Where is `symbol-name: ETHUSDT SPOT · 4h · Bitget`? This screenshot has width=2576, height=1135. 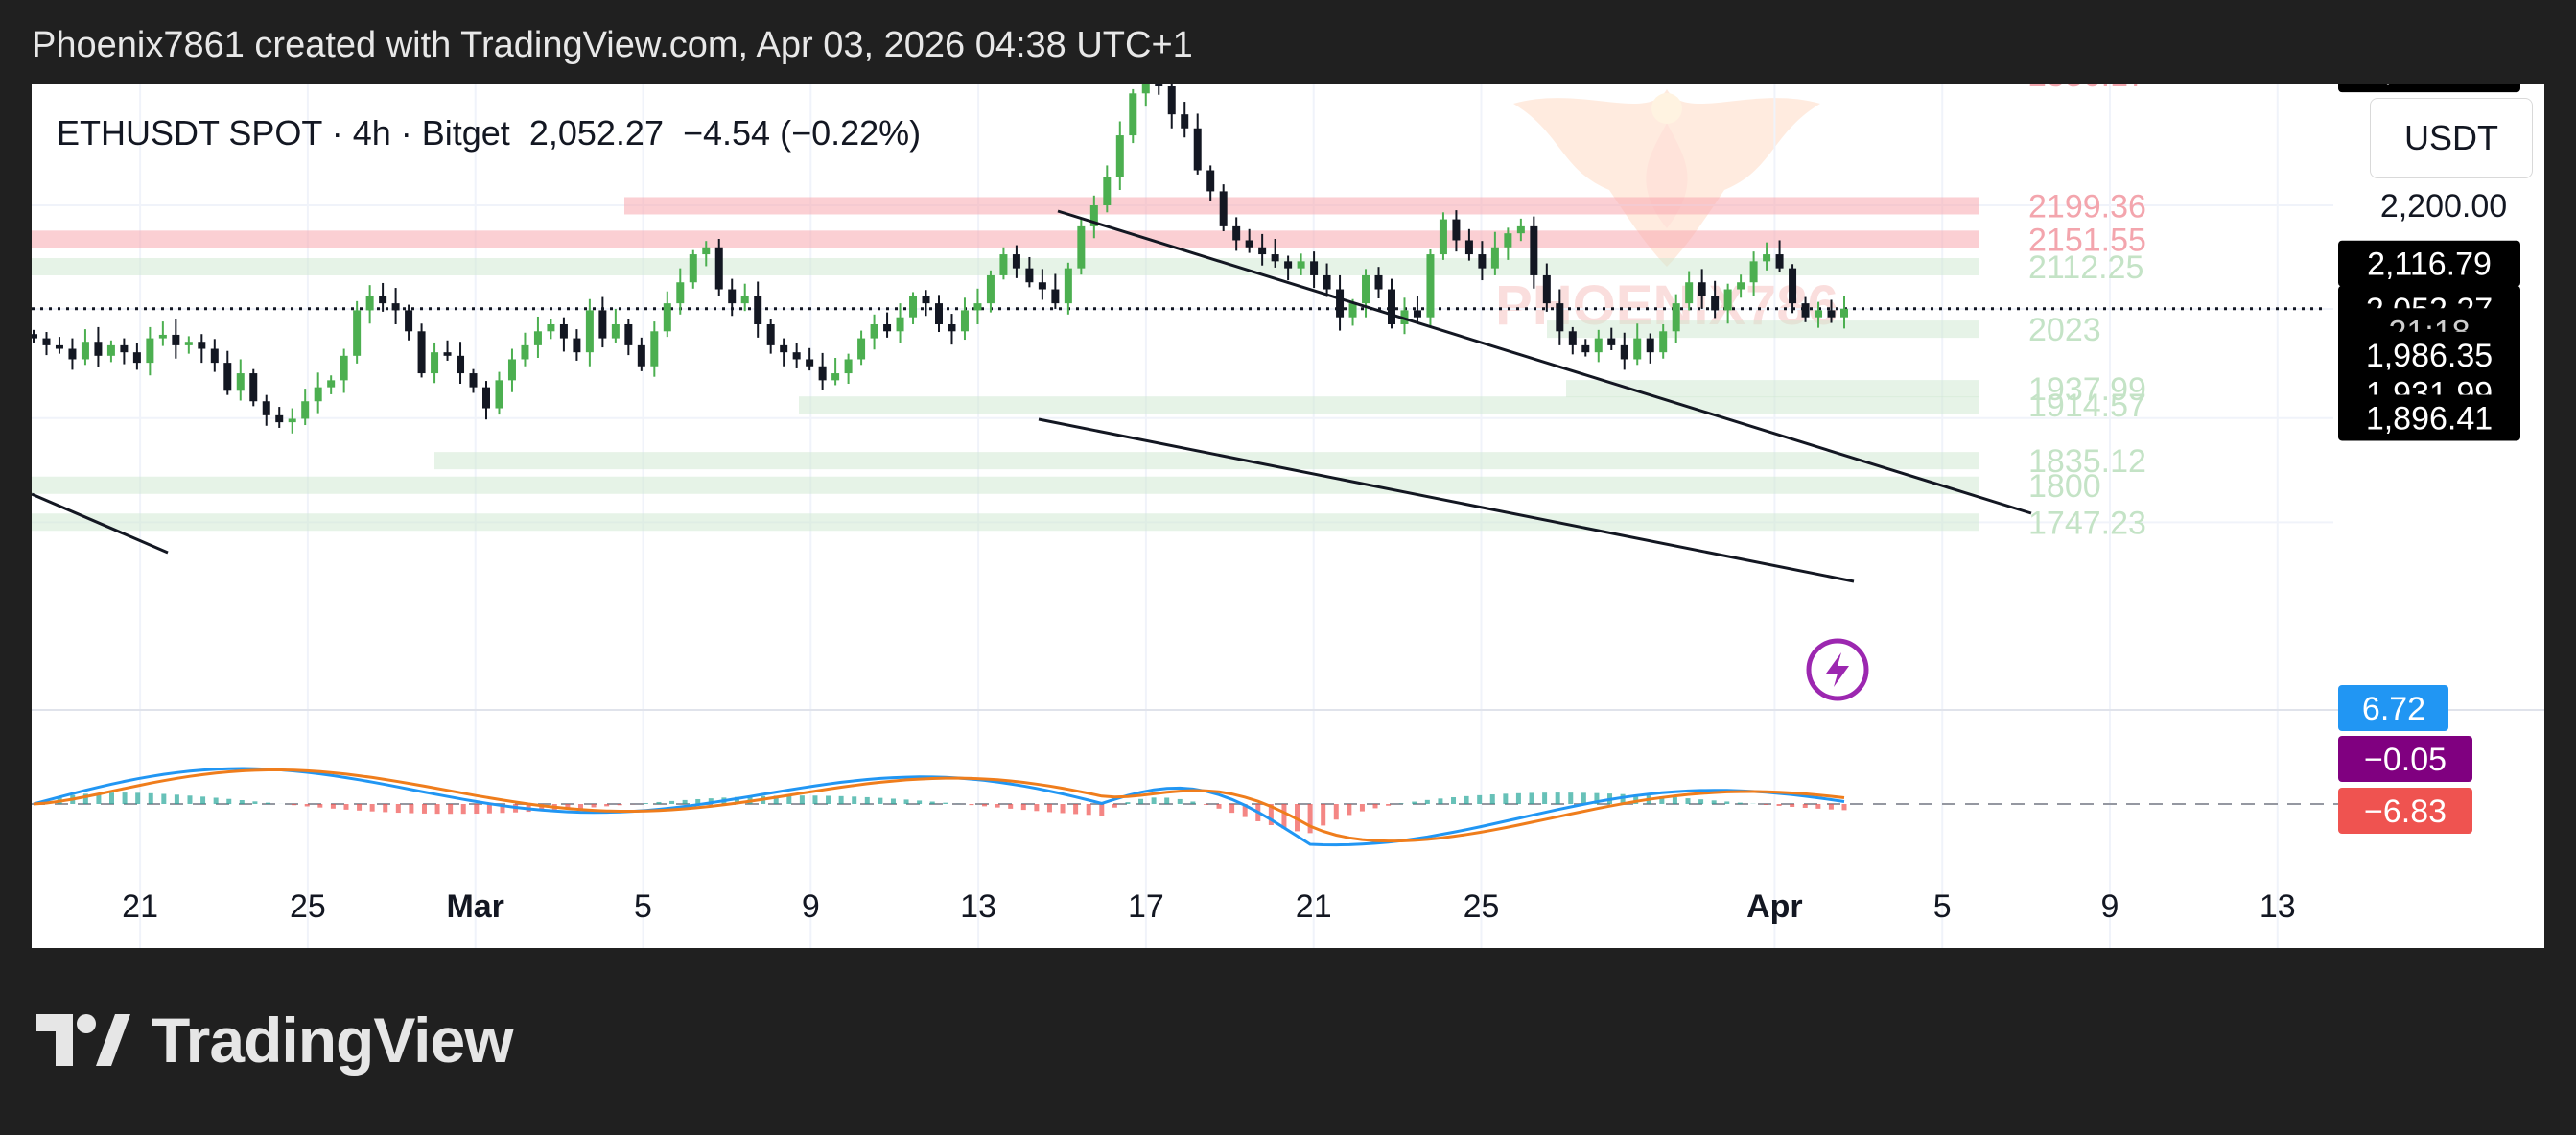
symbol-name: ETHUSDT SPOT · 4h · Bitget is located at coordinates (283, 133).